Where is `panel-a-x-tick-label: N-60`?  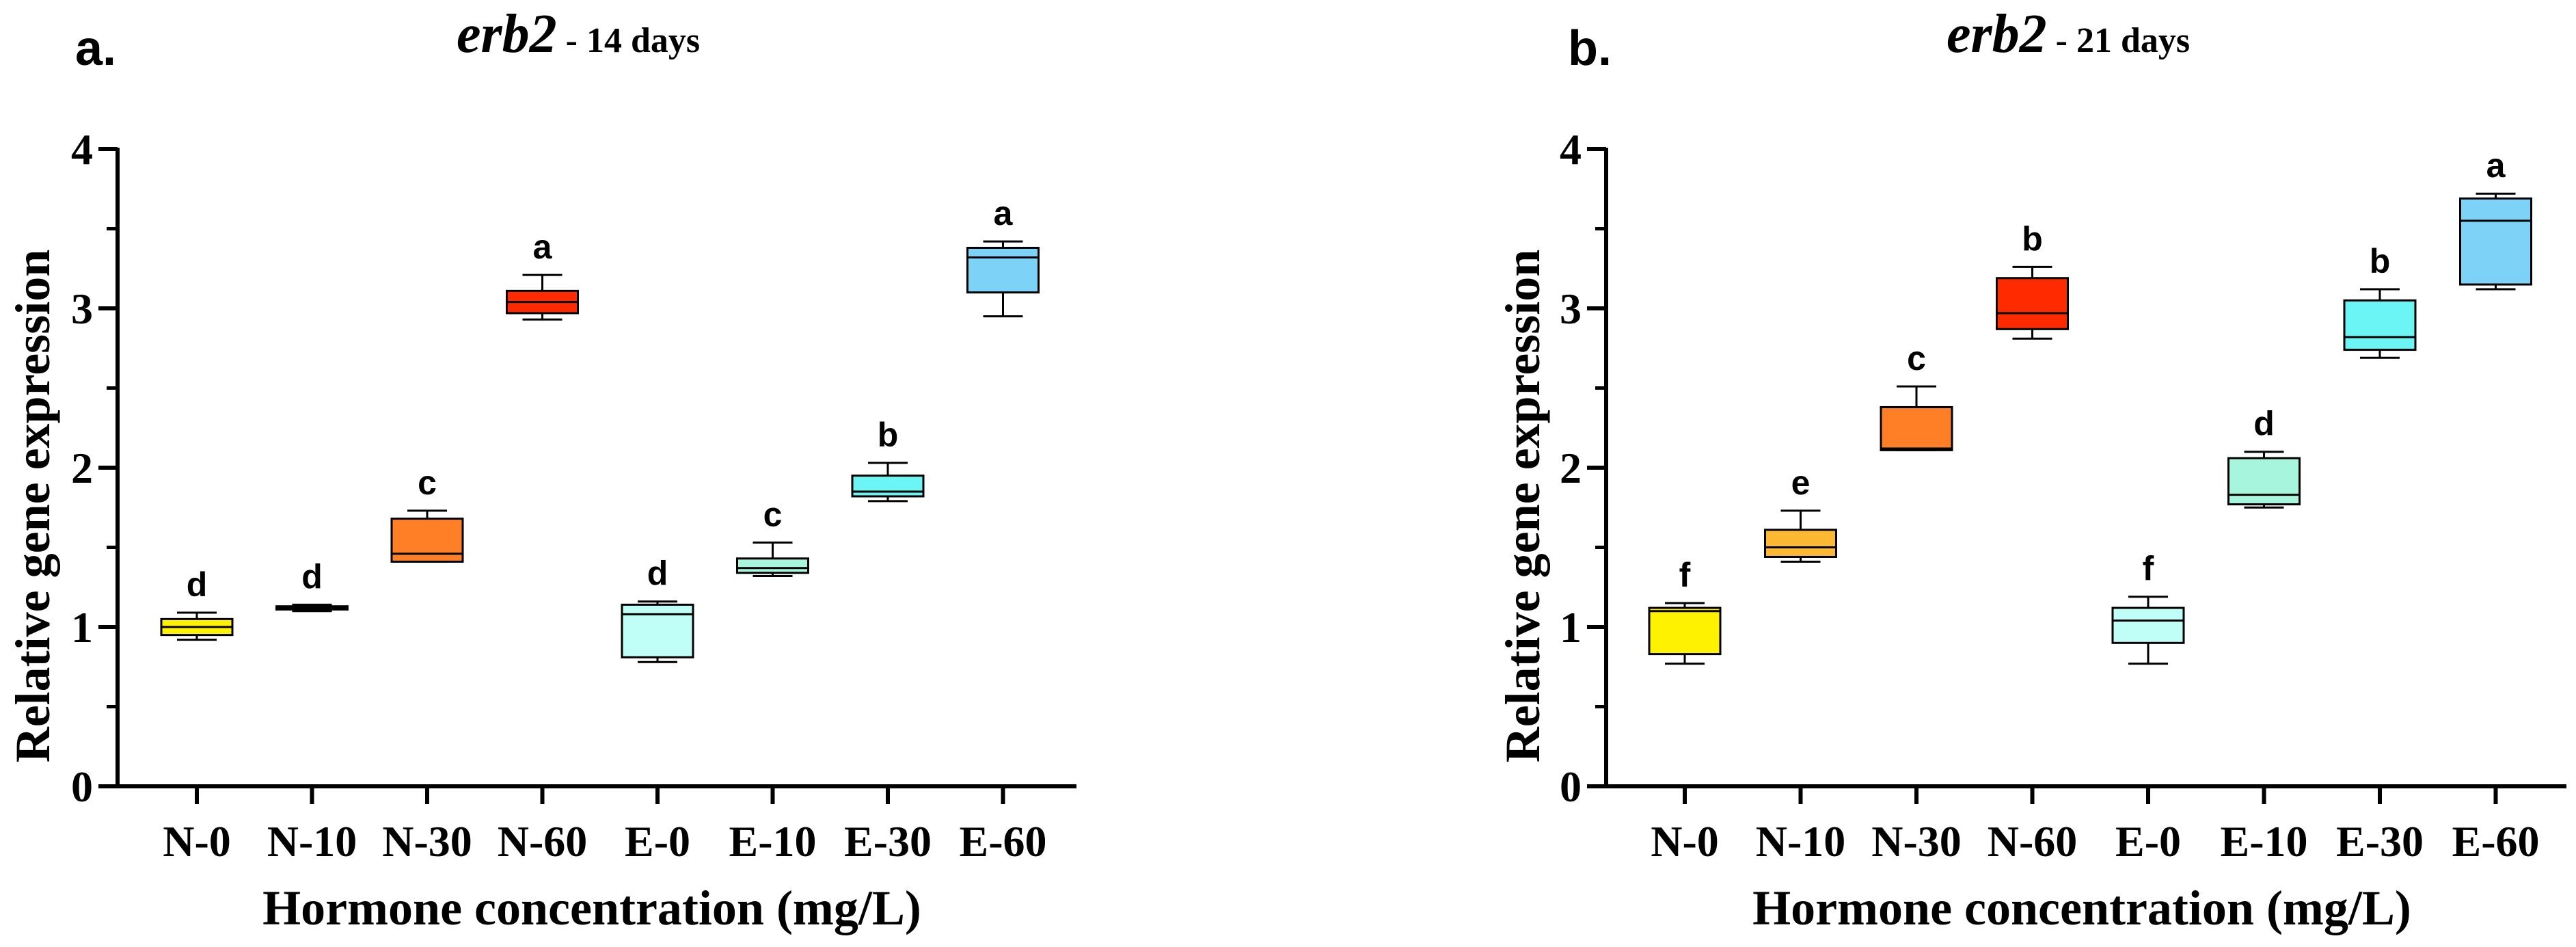
panel-a-x-tick-label: N-60 is located at coordinates (543, 841).